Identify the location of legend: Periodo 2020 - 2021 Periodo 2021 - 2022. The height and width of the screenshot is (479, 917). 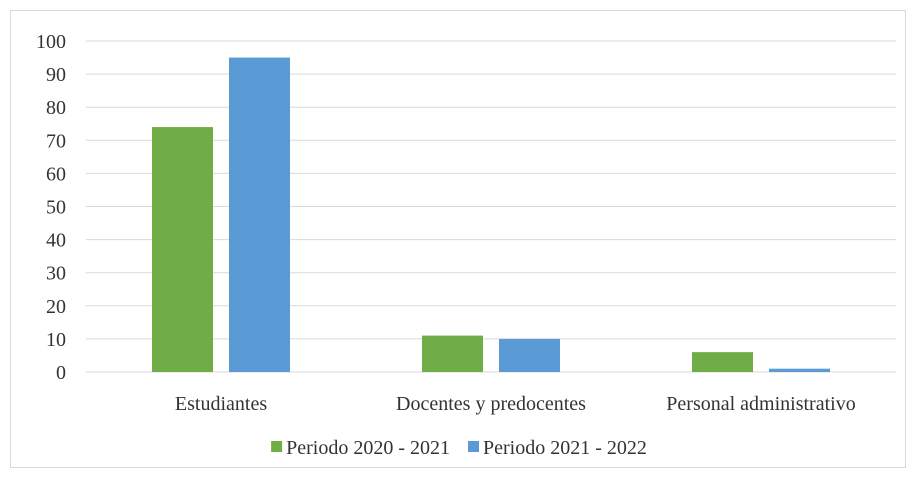
(459, 448).